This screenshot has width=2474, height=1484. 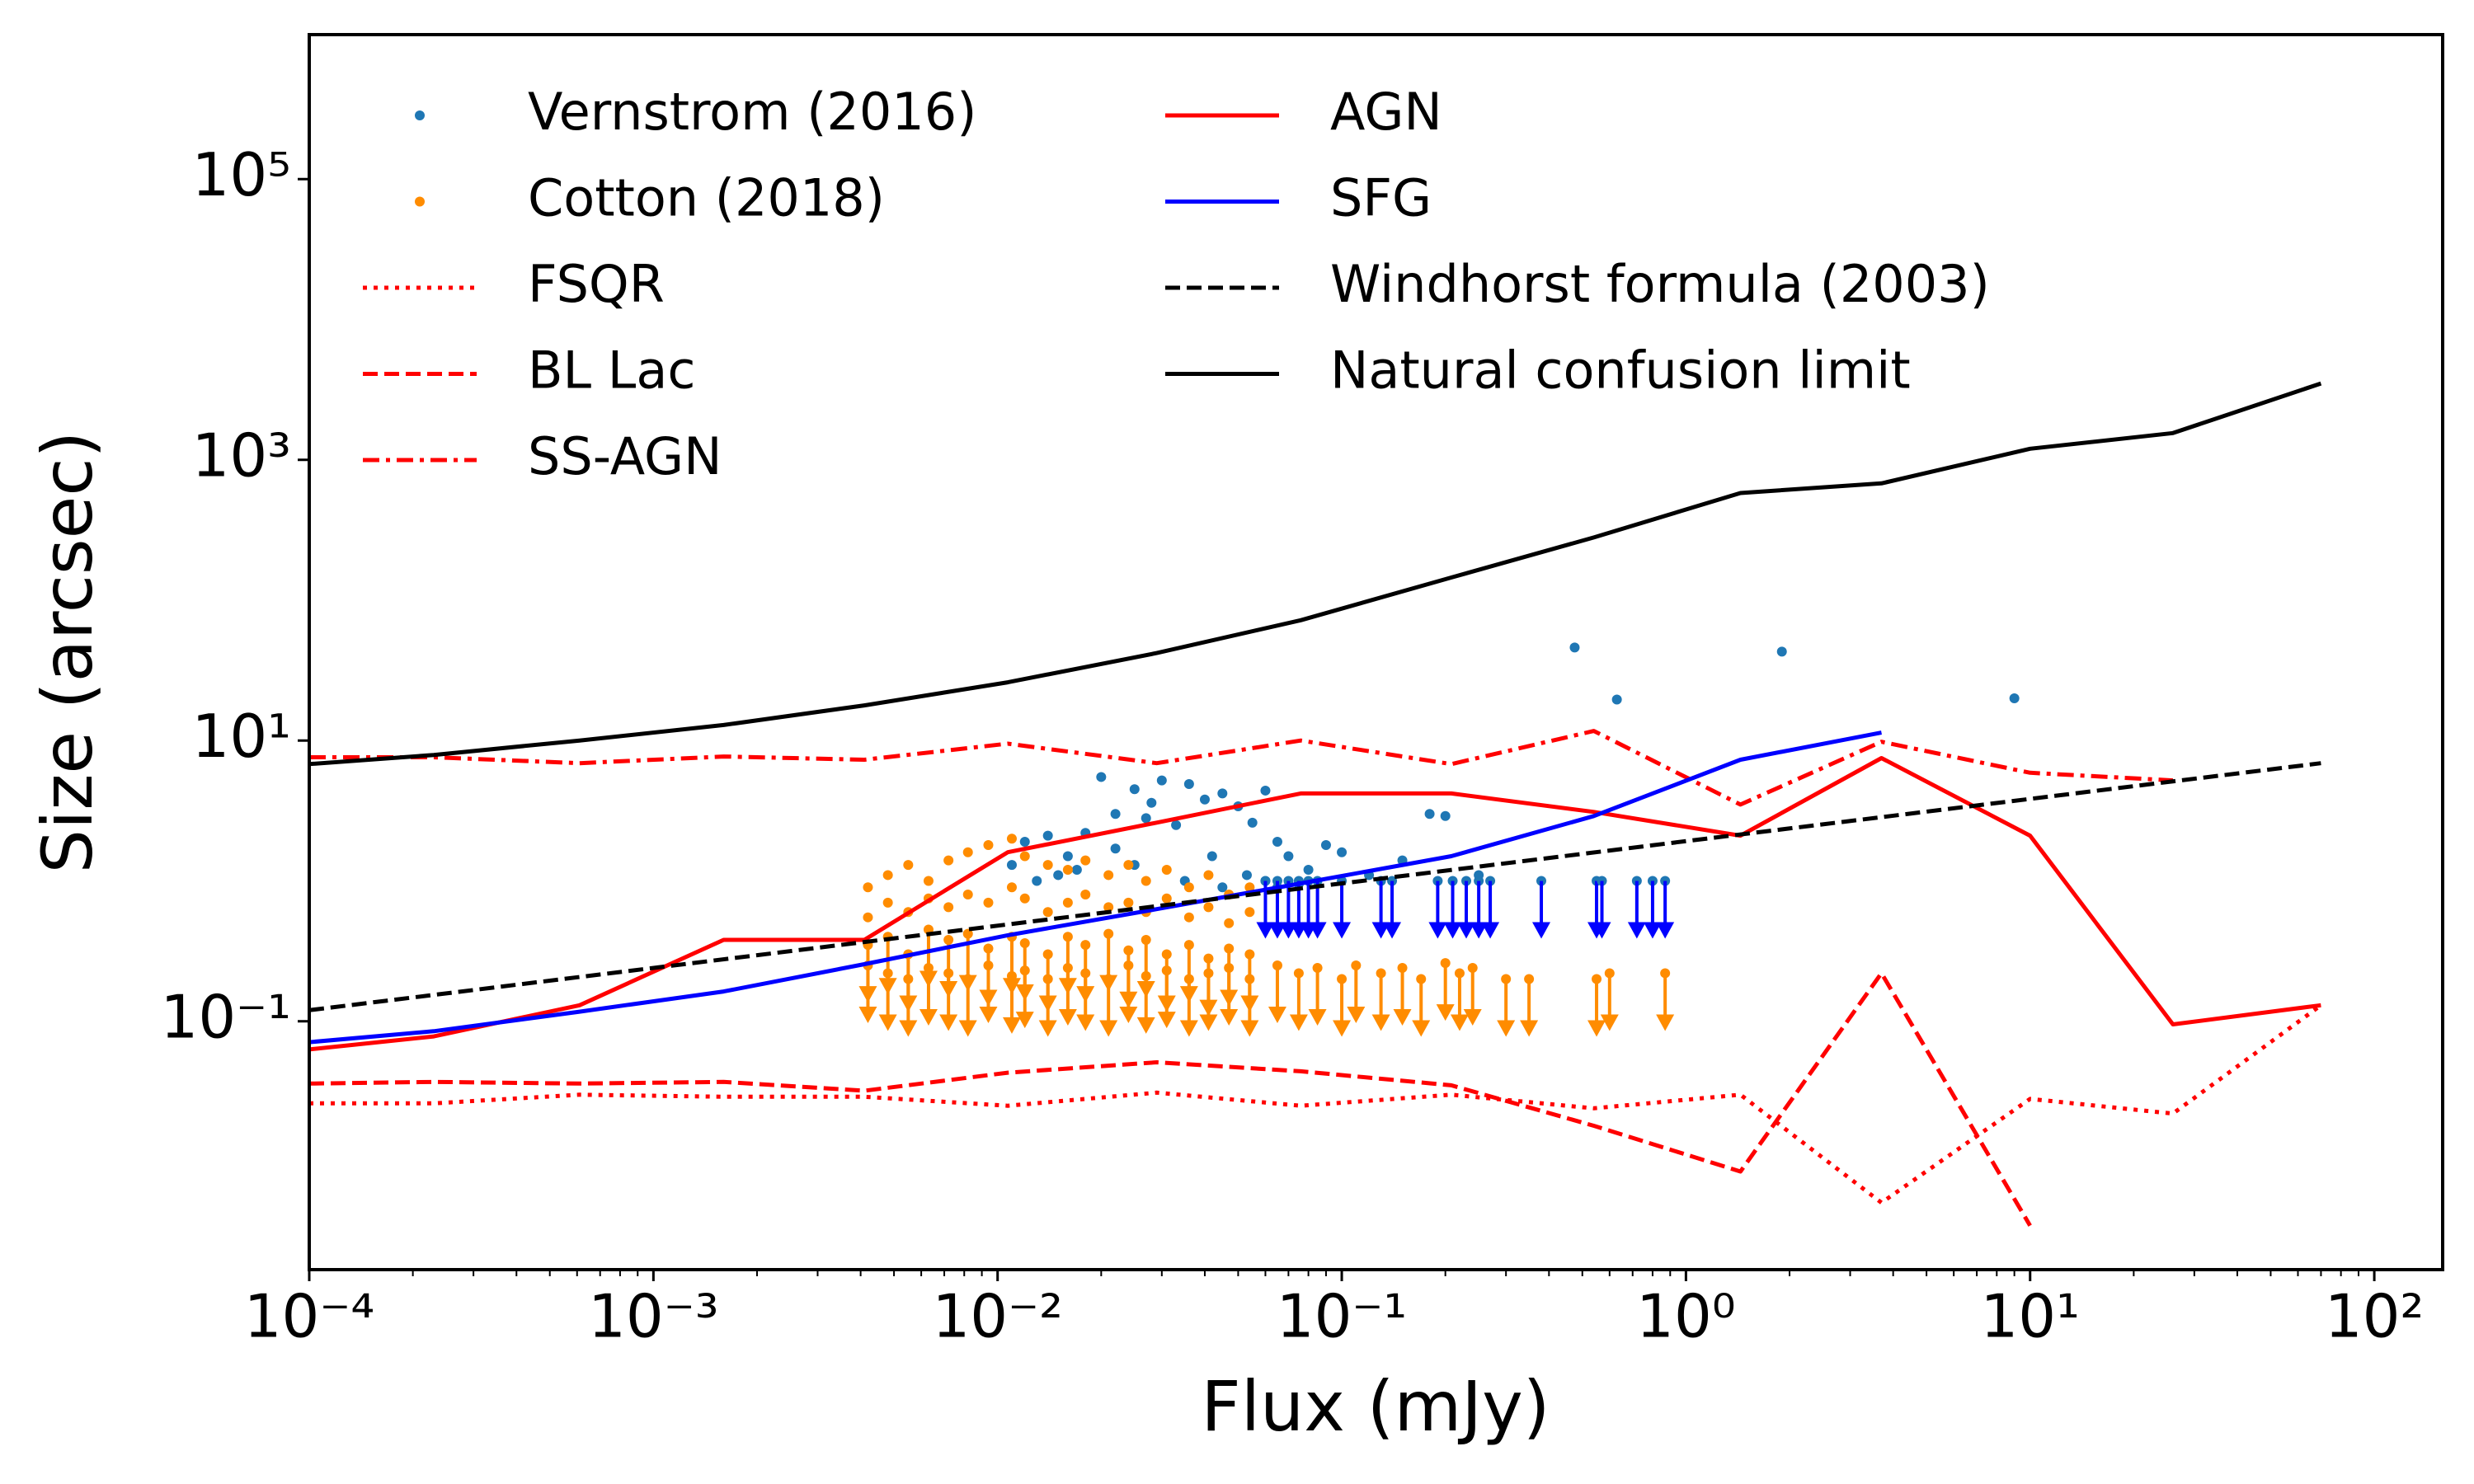 I want to click on legend-label: Windhorst formula (2003), so click(x=1660, y=284).